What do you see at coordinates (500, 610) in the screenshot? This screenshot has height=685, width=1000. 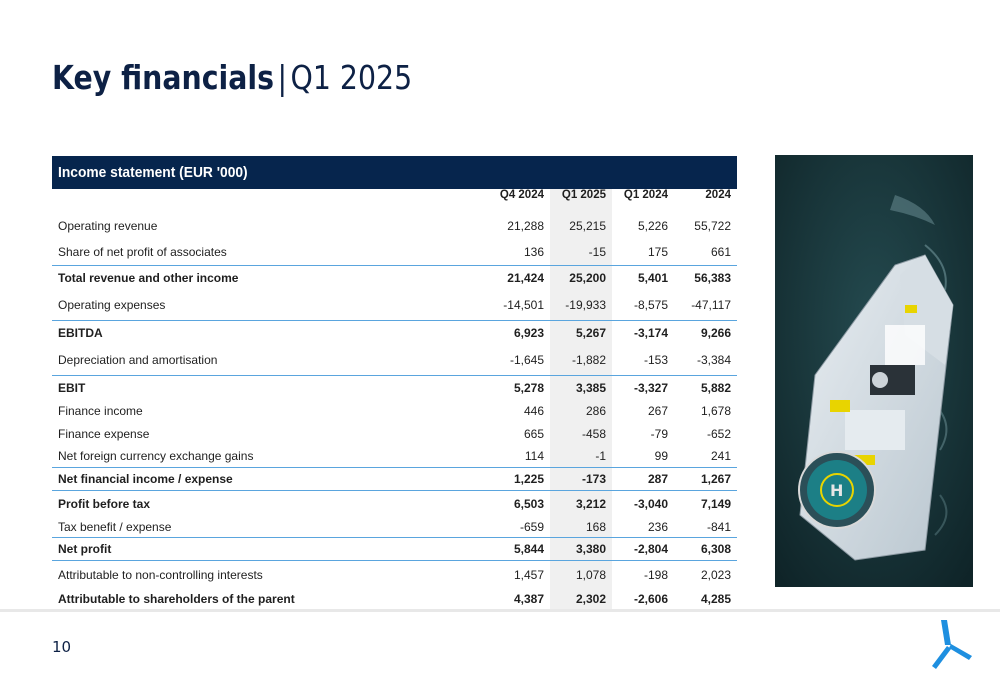 I see `footer-divider` at bounding box center [500, 610].